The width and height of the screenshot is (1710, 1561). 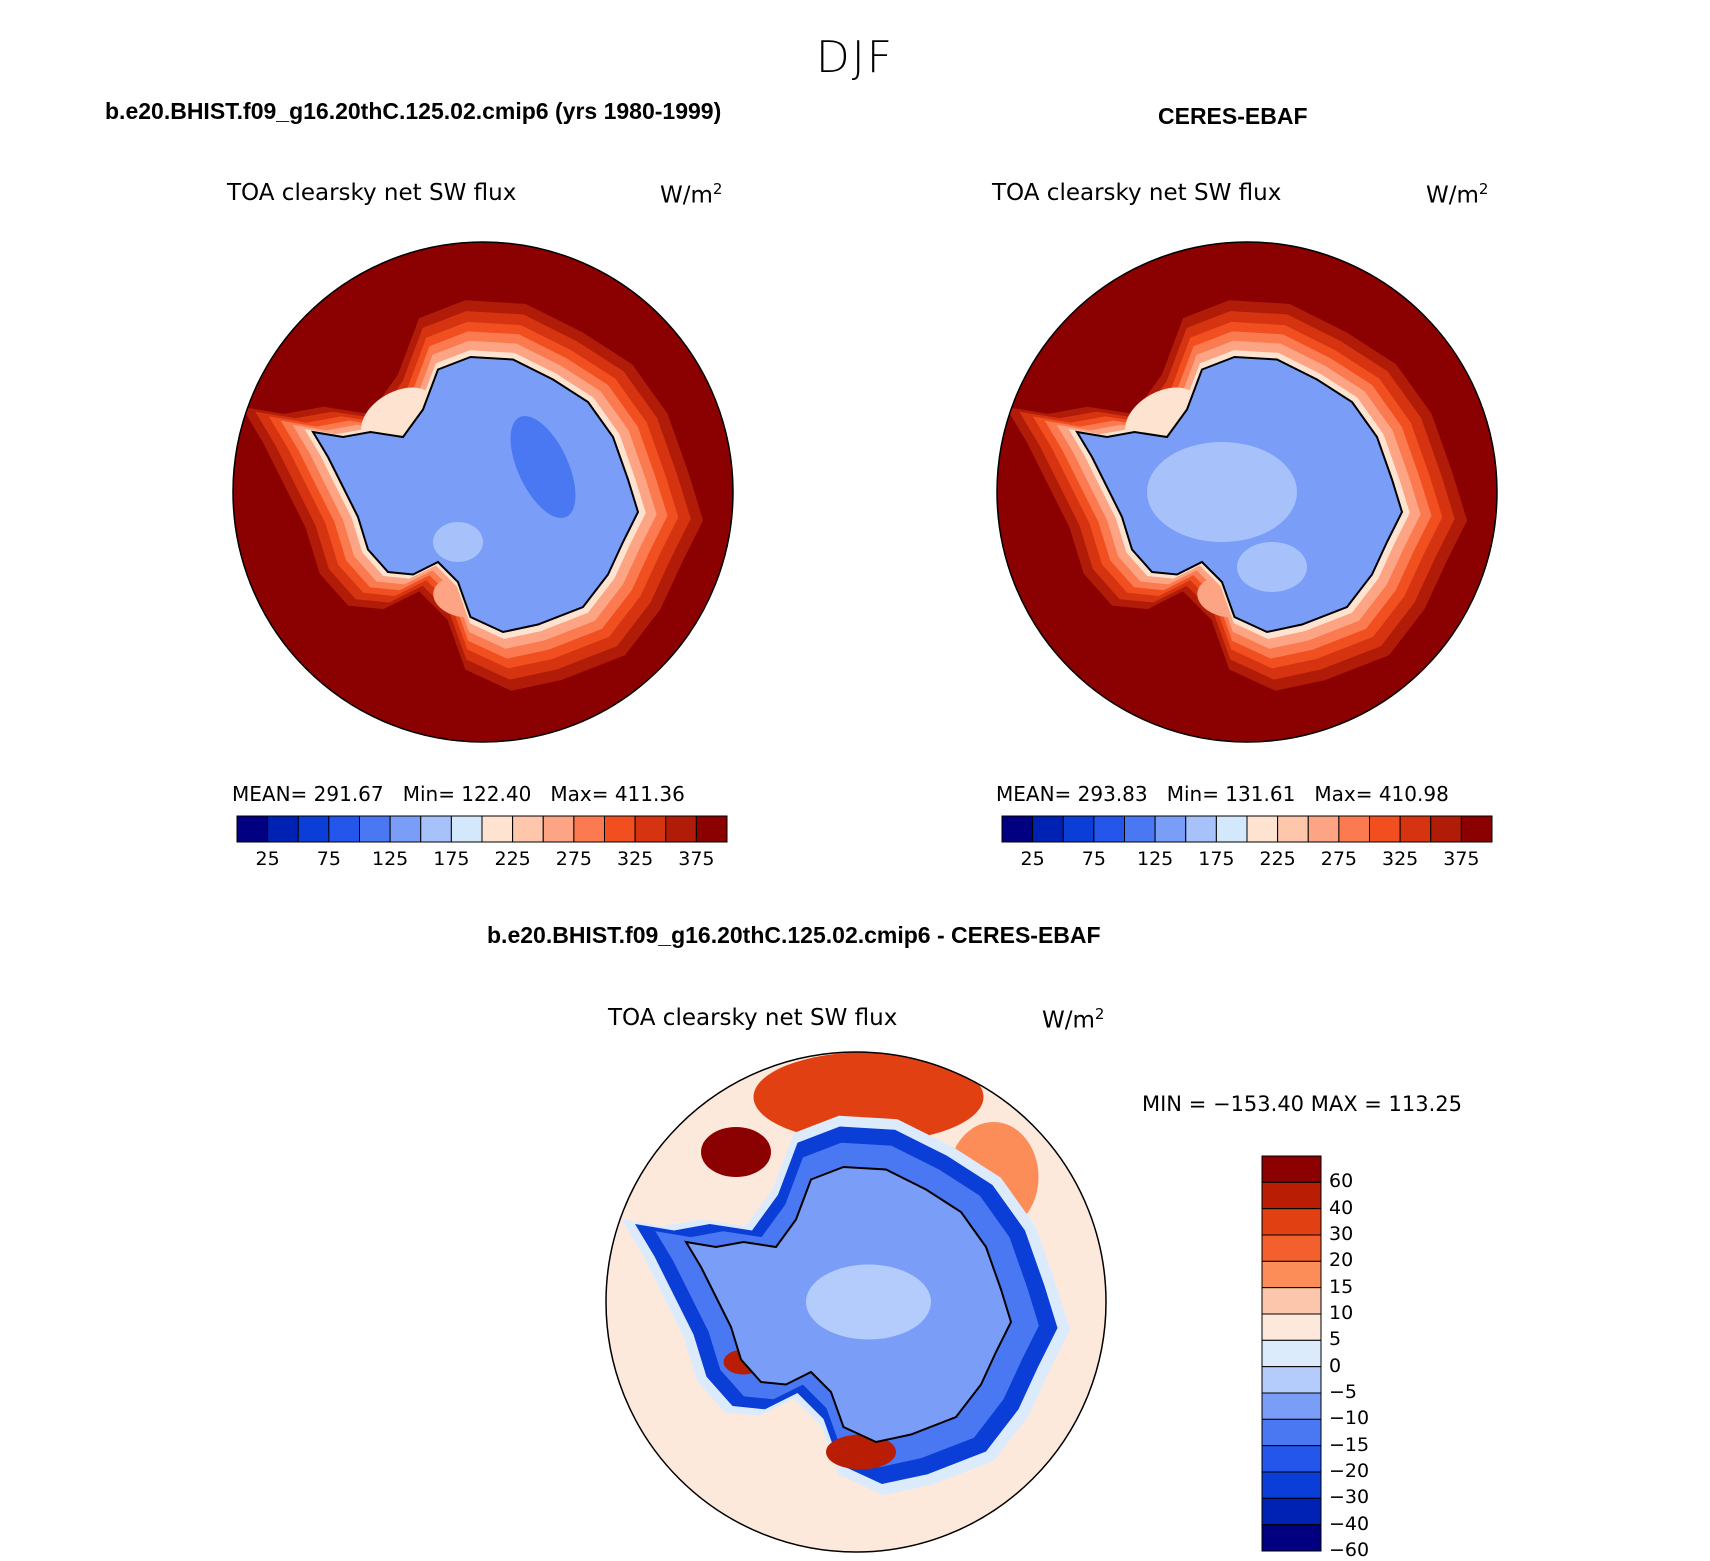 What do you see at coordinates (1349, 1444) in the screenshot?
I see `panel3-tick-label: −15` at bounding box center [1349, 1444].